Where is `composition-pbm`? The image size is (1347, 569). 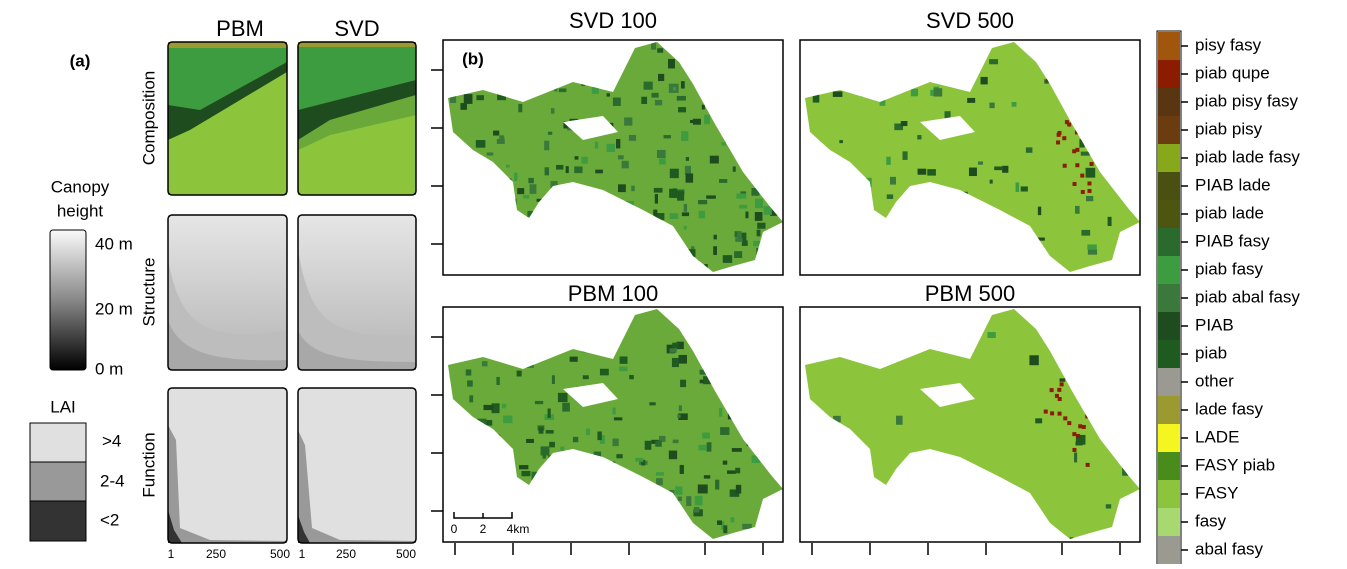 composition-pbm is located at coordinates (227, 118).